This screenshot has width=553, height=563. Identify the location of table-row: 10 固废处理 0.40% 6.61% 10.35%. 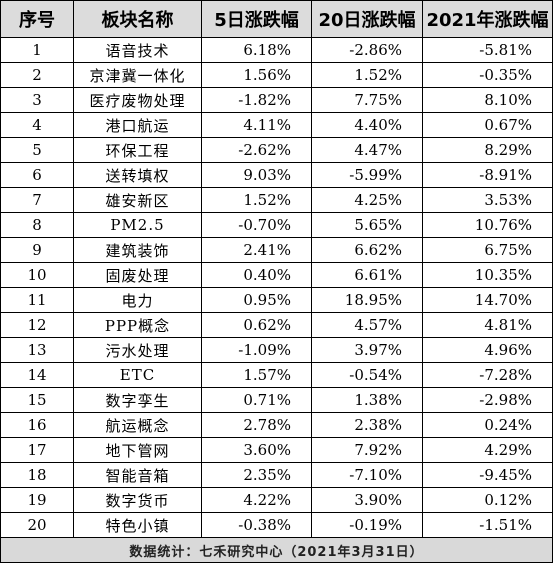
(276, 275).